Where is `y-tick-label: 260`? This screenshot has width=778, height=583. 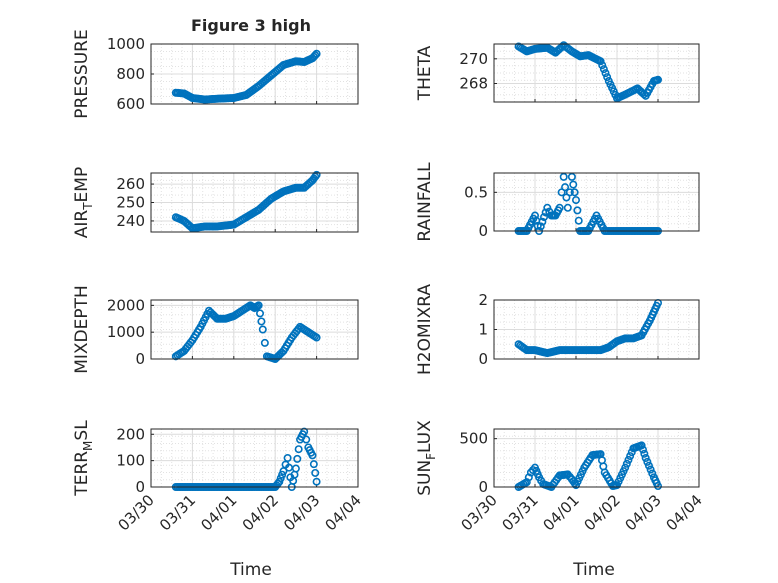 y-tick-label: 260 is located at coordinates (130, 184).